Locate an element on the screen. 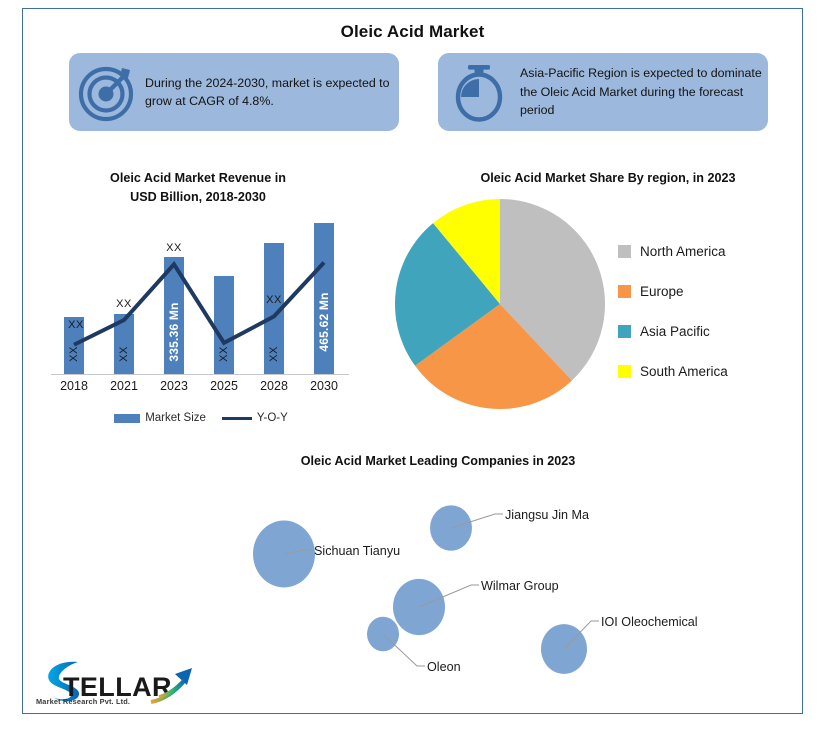  legend-item-yoy: Y-O-Y is located at coordinates (254, 418).